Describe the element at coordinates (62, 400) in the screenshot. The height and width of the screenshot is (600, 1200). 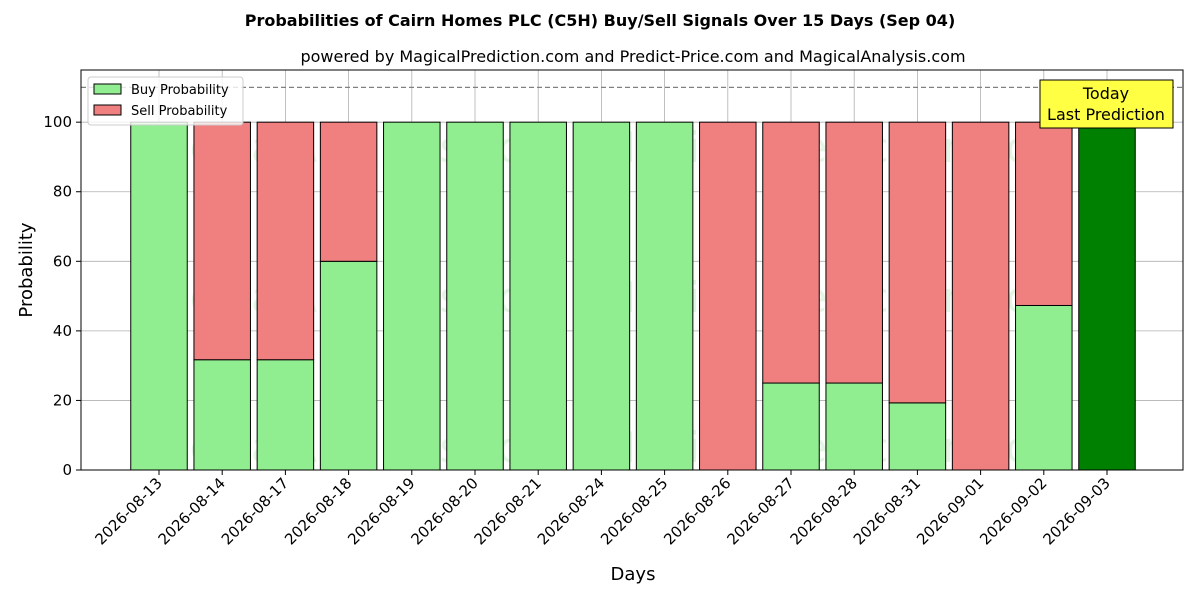
I see `y-tick-label: 20` at that location.